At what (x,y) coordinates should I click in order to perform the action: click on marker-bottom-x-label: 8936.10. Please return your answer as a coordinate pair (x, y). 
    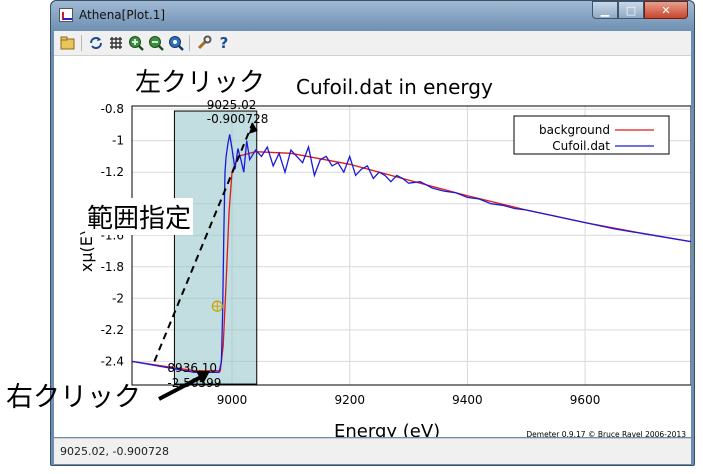
    Looking at the image, I should click on (192, 368).